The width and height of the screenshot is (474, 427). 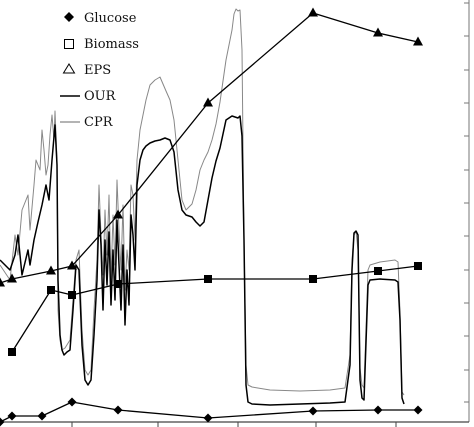 I want to click on legend-item-glucose: Glucose, so click(x=100, y=18).